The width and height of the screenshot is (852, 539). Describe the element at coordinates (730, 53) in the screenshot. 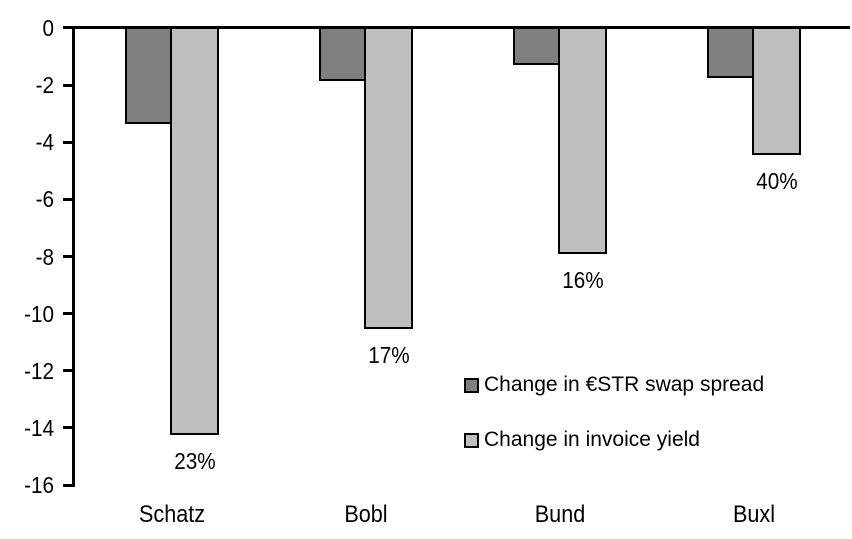

I see `bar-buxl-swap-spread` at that location.